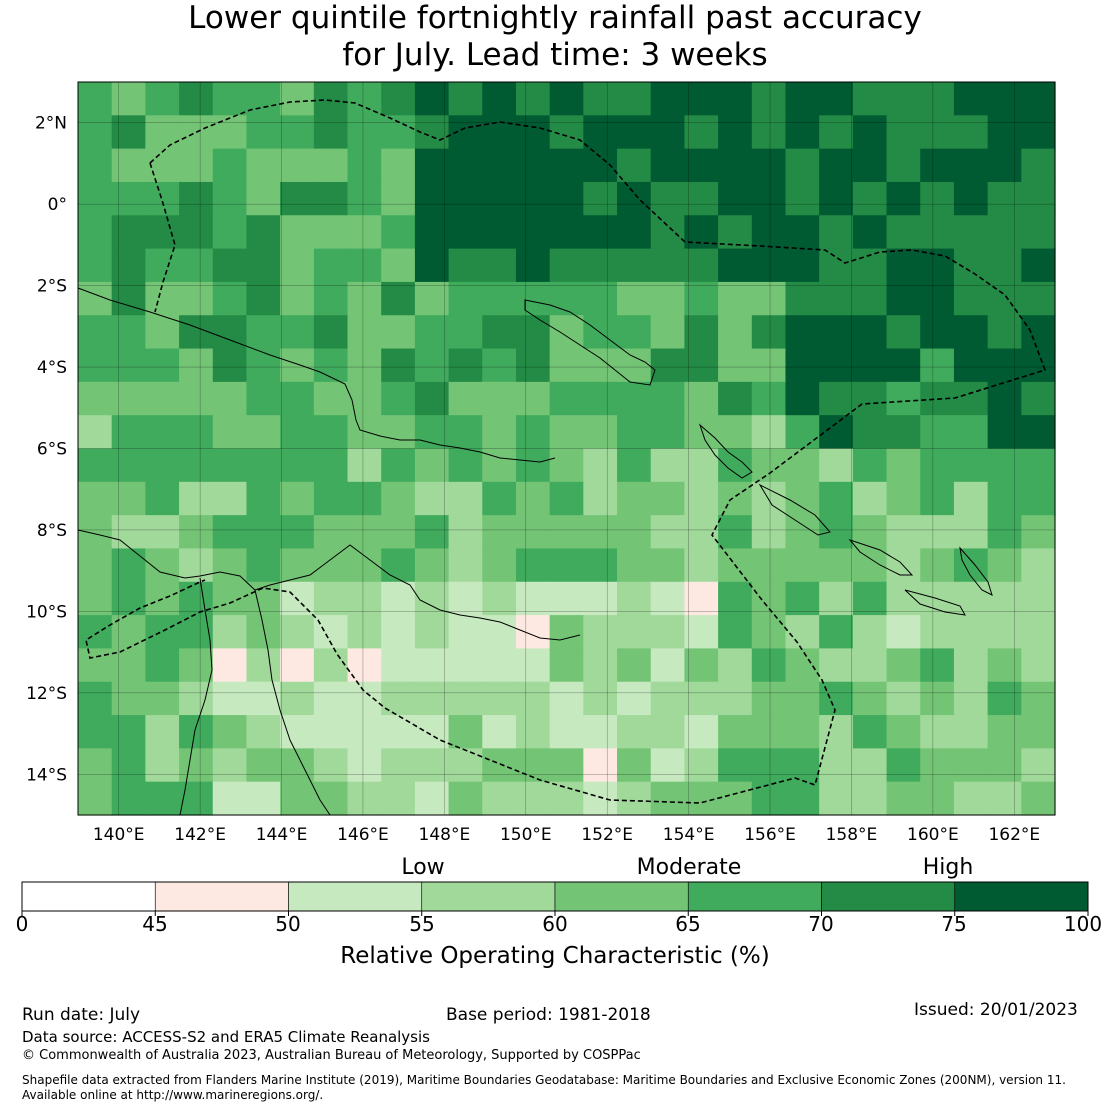  Describe the element at coordinates (51, 124) in the screenshot. I see `lat-tick-label: 2°N` at that location.